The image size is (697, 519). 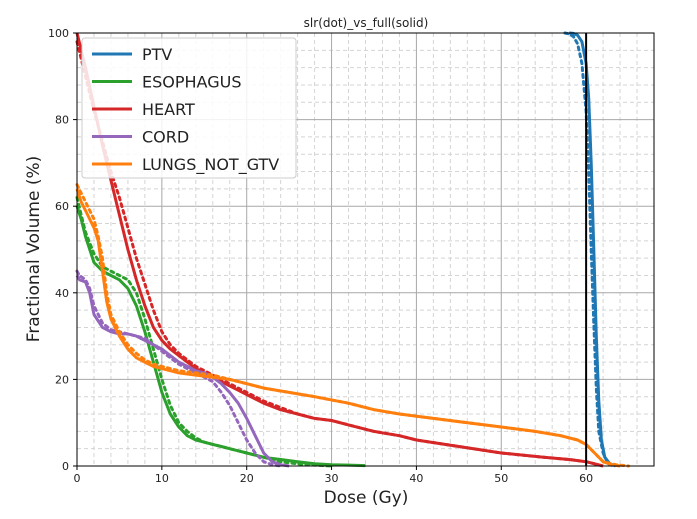 What do you see at coordinates (191, 82) in the screenshot?
I see `legend-label-esophagus: ESOPHAGUS` at bounding box center [191, 82].